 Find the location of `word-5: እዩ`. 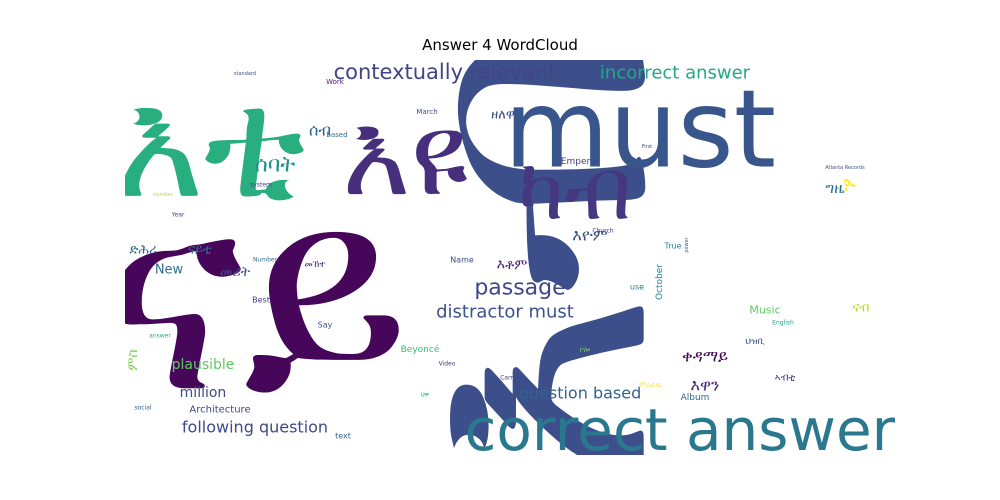

word-5: እዩ is located at coordinates (405, 155).